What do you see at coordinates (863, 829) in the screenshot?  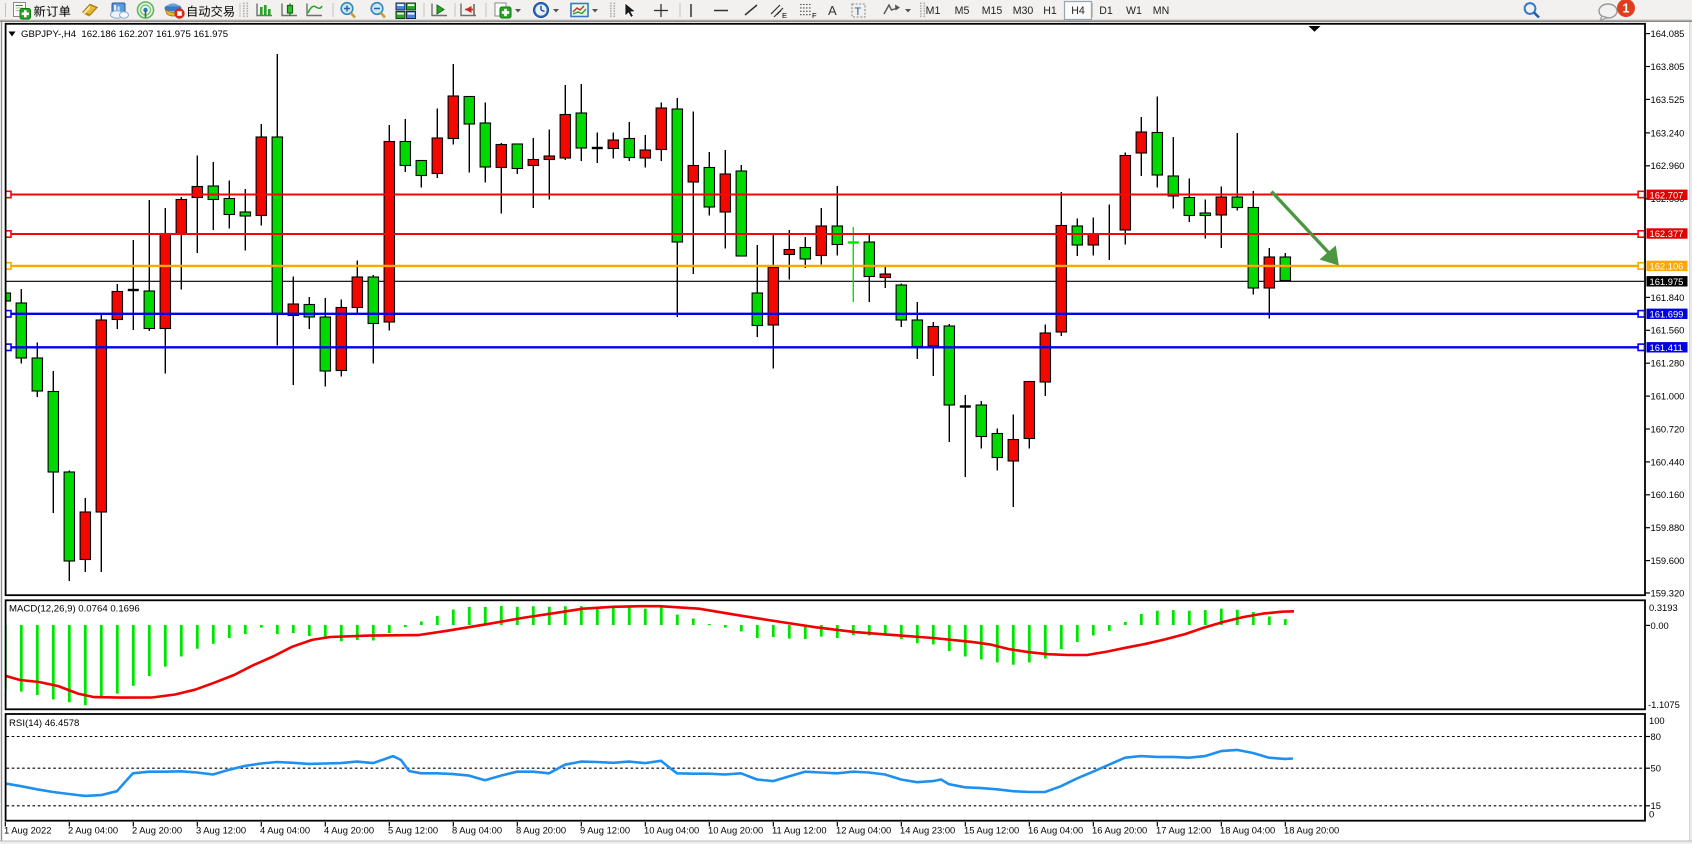 I see `svg-text: 12 Aug 04:00` at bounding box center [863, 829].